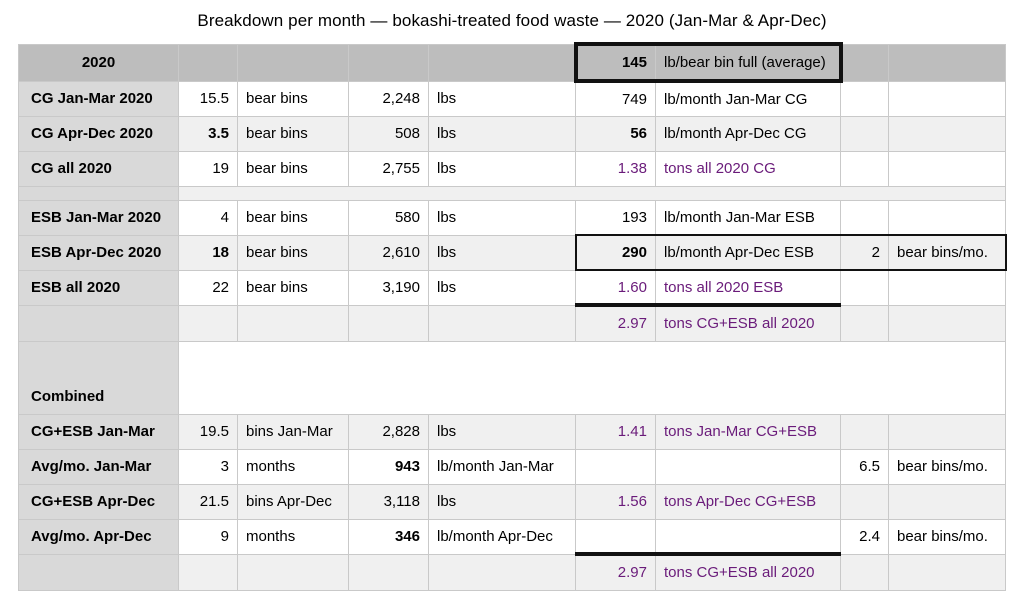 The image size is (1024, 602). Describe the element at coordinates (947, 217) in the screenshot. I see `cell-esb-jan-mar-2020-c8` at that location.